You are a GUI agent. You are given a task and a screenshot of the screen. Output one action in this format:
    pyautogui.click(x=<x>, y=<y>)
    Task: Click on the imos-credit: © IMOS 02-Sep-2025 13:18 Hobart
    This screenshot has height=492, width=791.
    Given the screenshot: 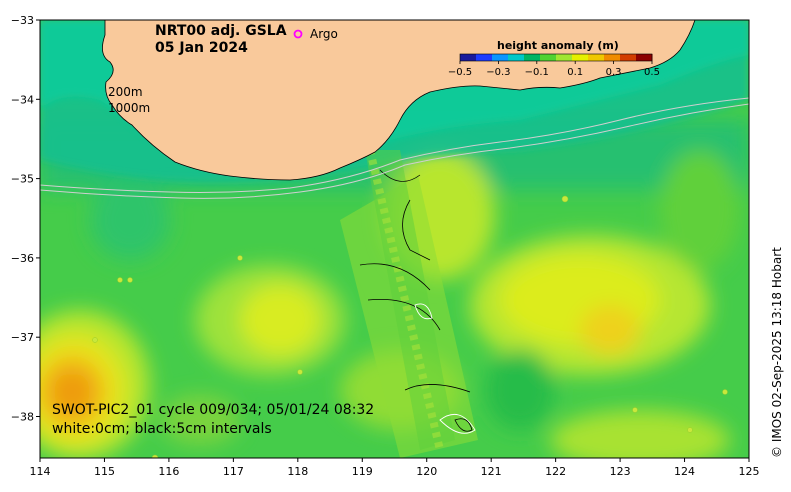 What is the action you would take?
    pyautogui.click(x=777, y=352)
    